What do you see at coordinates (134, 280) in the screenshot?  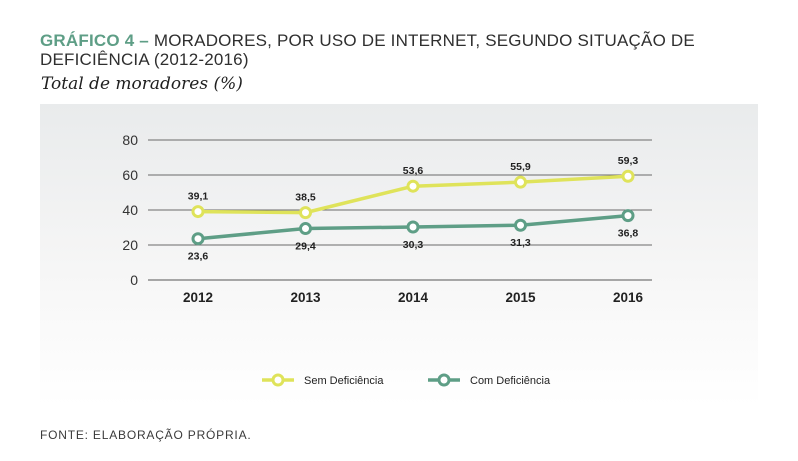 I see `y-tick-label: 0` at bounding box center [134, 280].